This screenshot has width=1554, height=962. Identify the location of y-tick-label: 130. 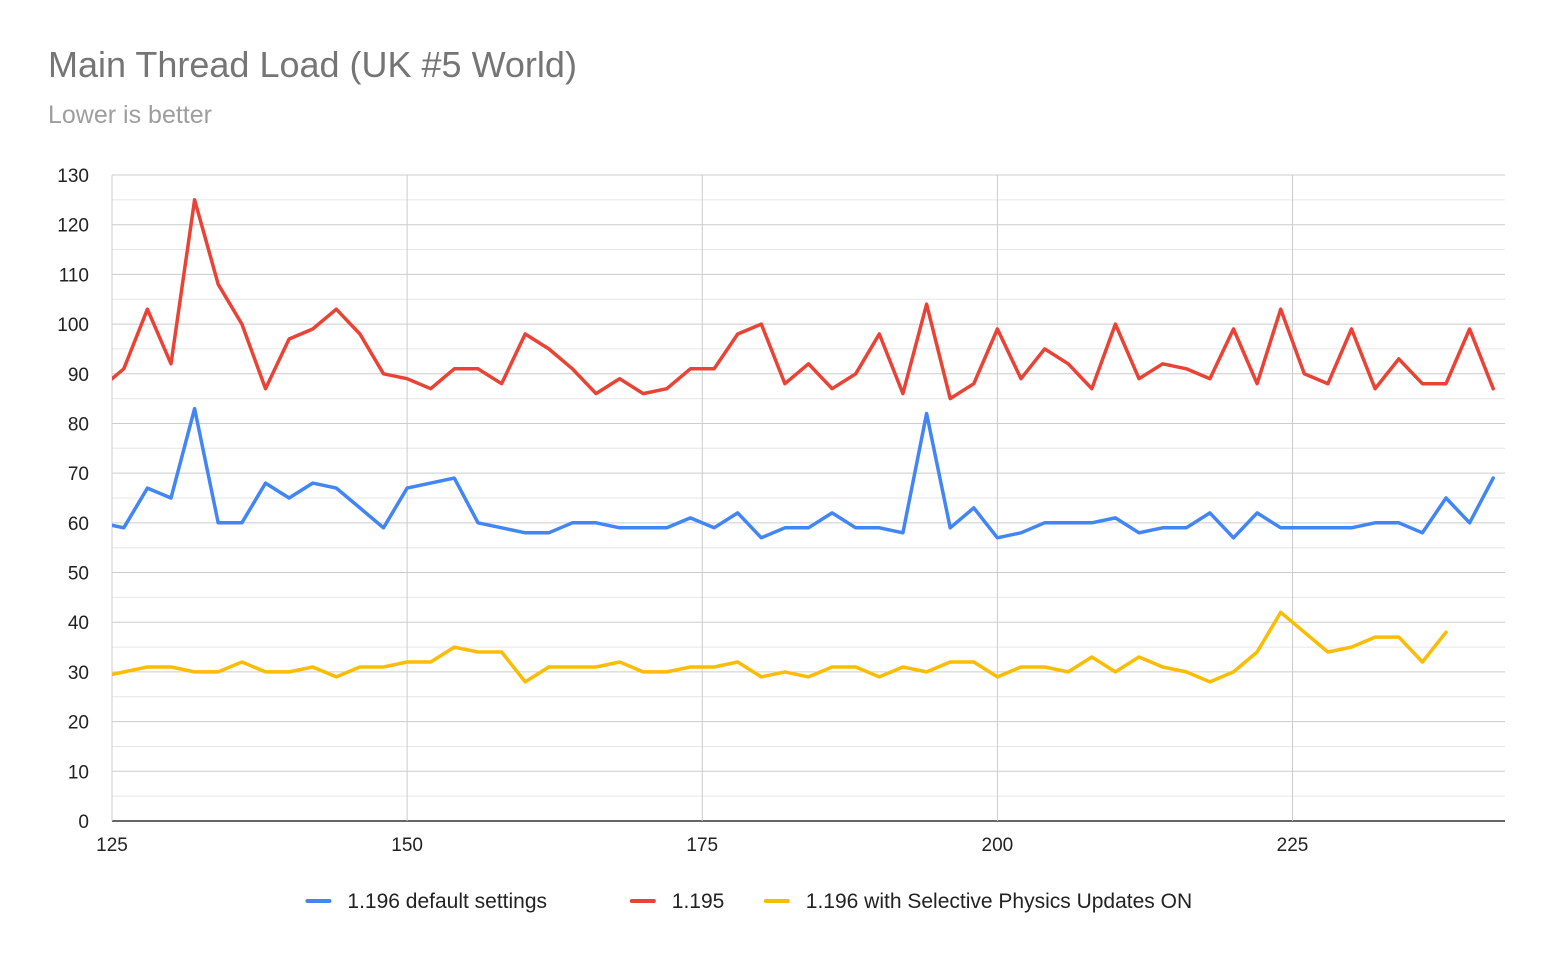
(73, 176).